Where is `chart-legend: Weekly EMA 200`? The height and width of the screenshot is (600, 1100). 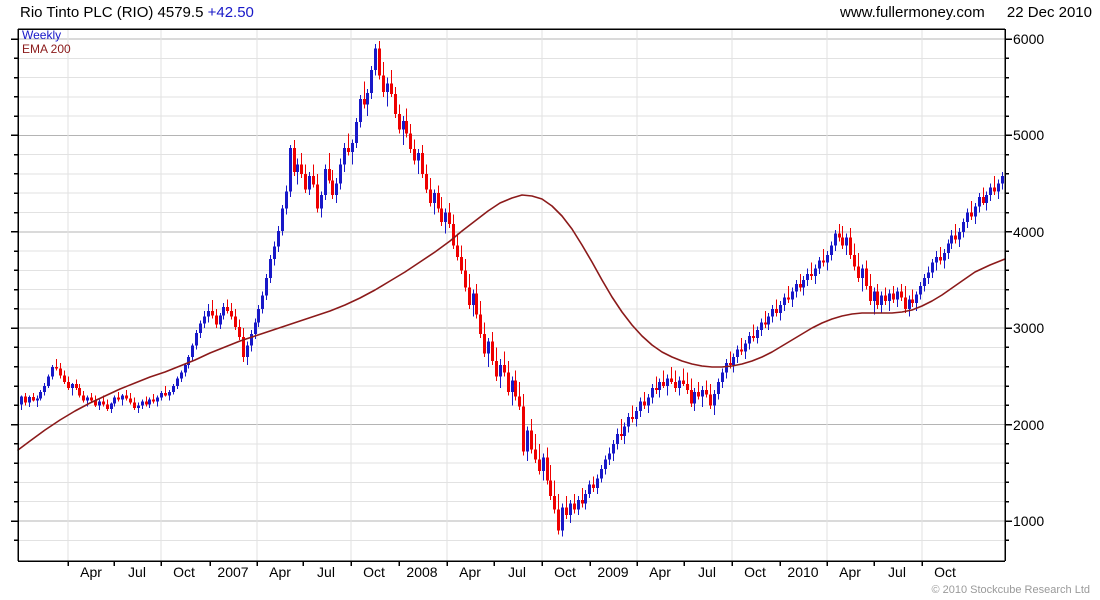
chart-legend: Weekly EMA 200 is located at coordinates (46, 42).